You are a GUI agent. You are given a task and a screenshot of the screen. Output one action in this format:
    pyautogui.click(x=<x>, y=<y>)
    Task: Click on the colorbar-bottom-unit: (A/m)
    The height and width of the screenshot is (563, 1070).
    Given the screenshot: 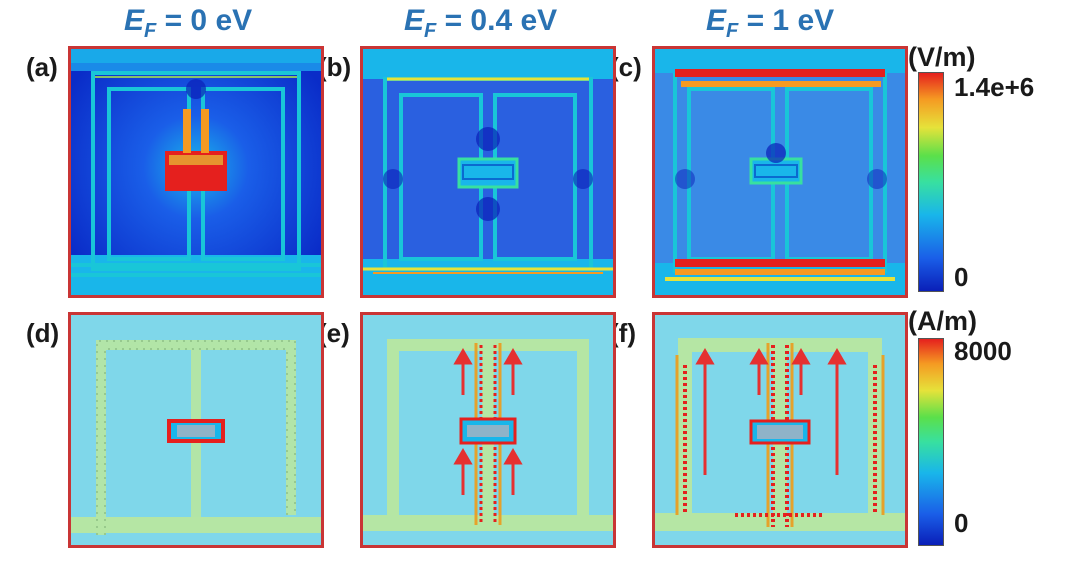 What is the action you would take?
    pyautogui.click(x=942, y=321)
    